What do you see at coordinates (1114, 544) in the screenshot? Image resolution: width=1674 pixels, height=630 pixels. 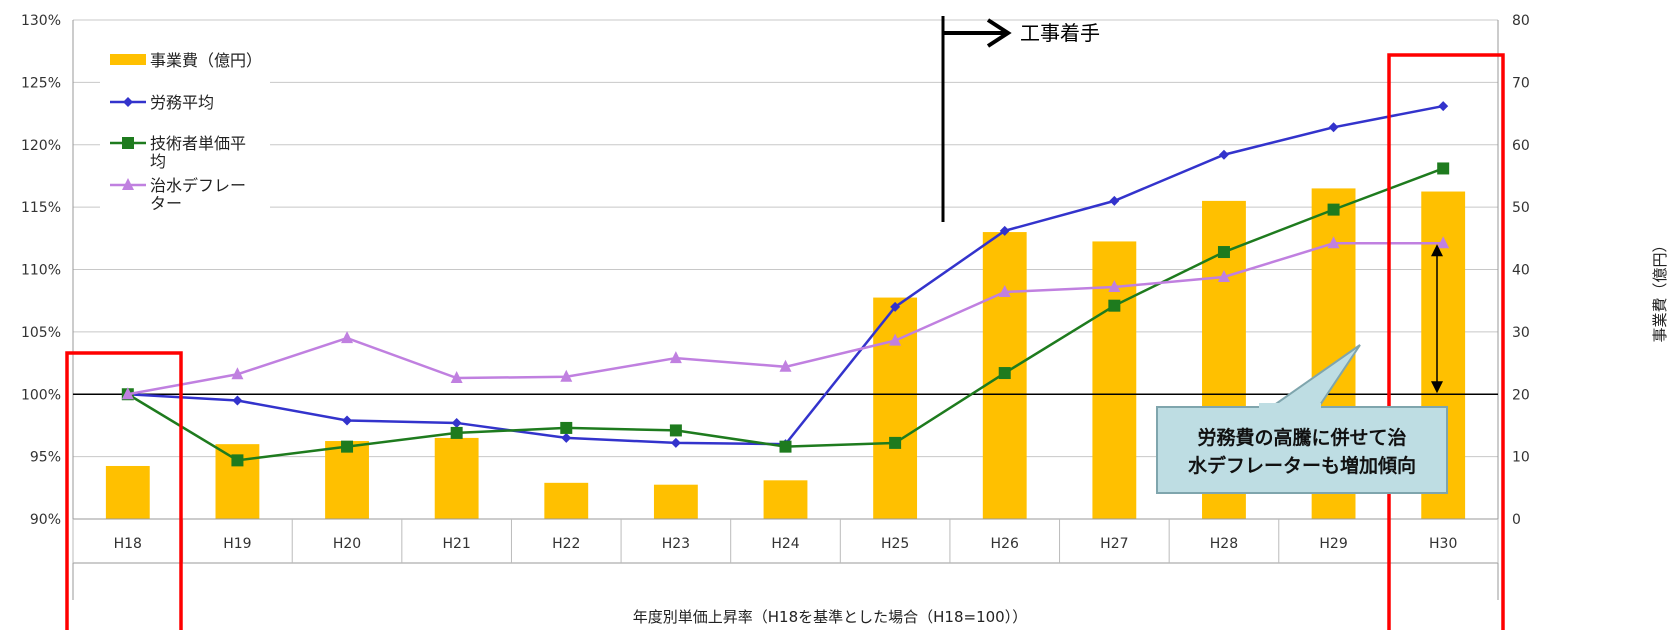 I see `x-tick-label: H27` at bounding box center [1114, 544].